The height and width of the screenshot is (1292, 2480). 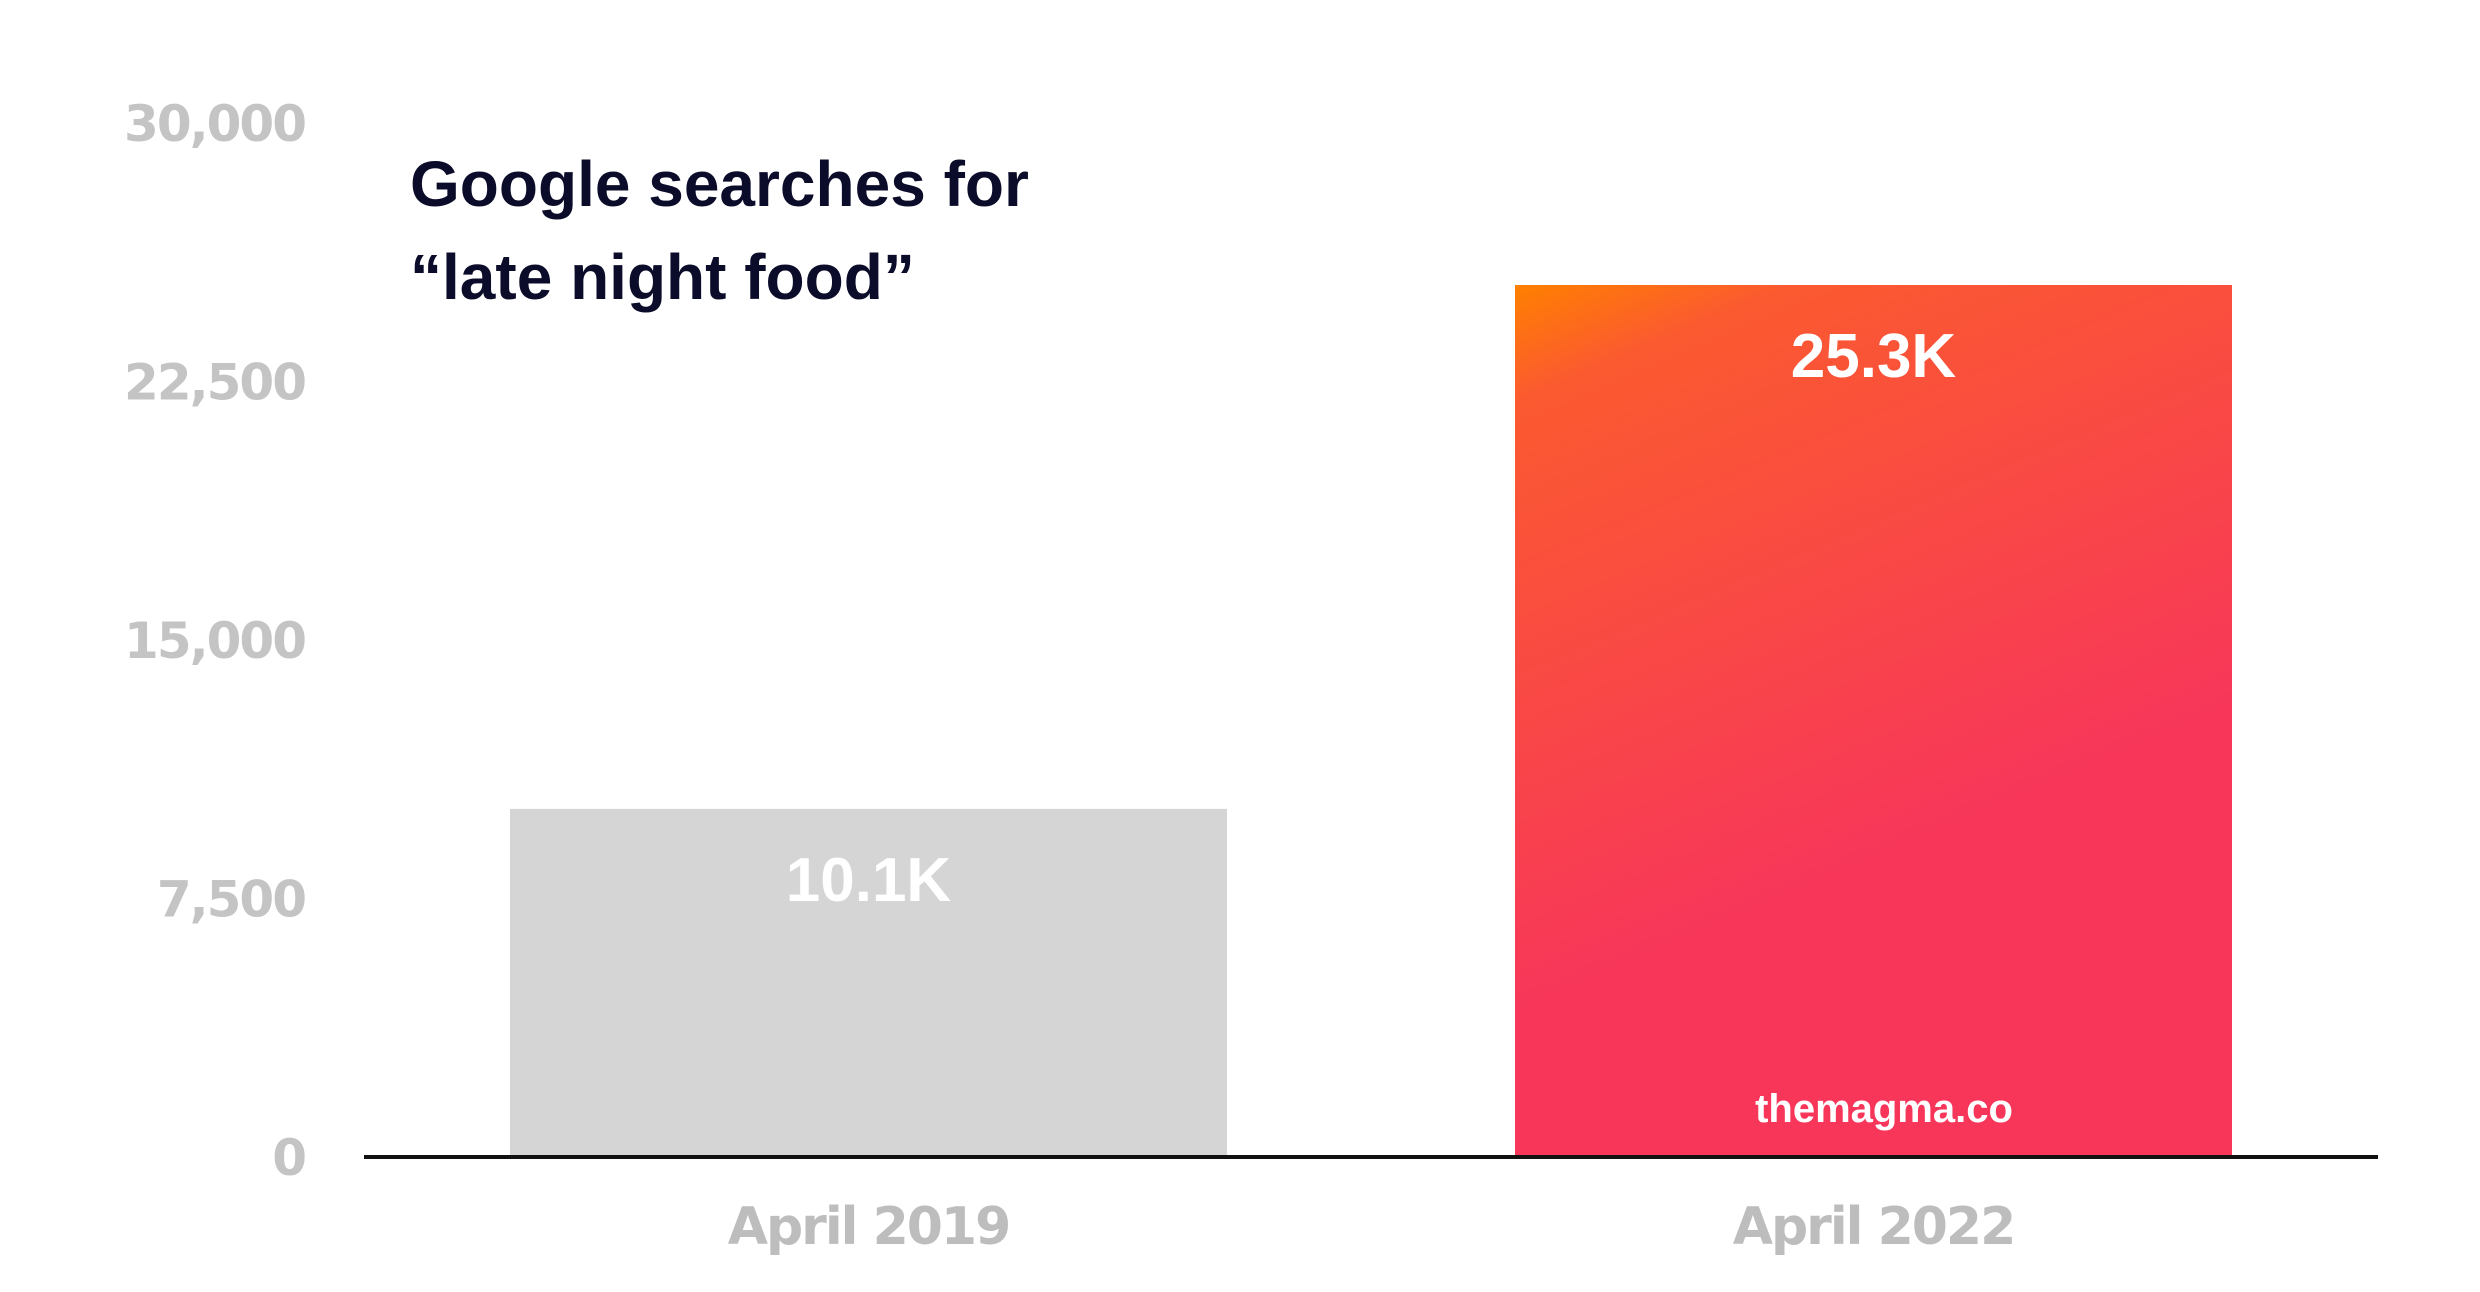 What do you see at coordinates (869, 1227) in the screenshot?
I see `x-tick-label: April 2019` at bounding box center [869, 1227].